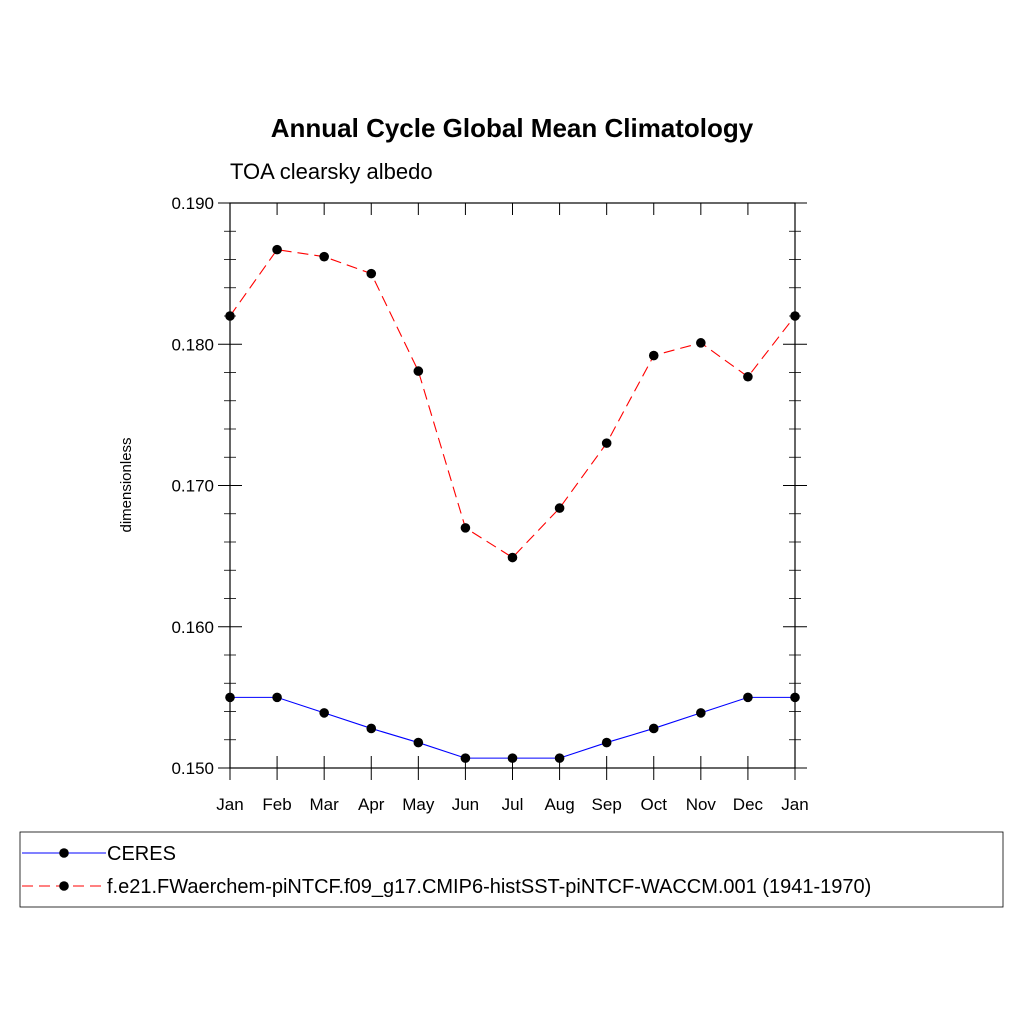  Describe the element at coordinates (192, 486) in the screenshot. I see `y-tick-label: 0.170` at that location.